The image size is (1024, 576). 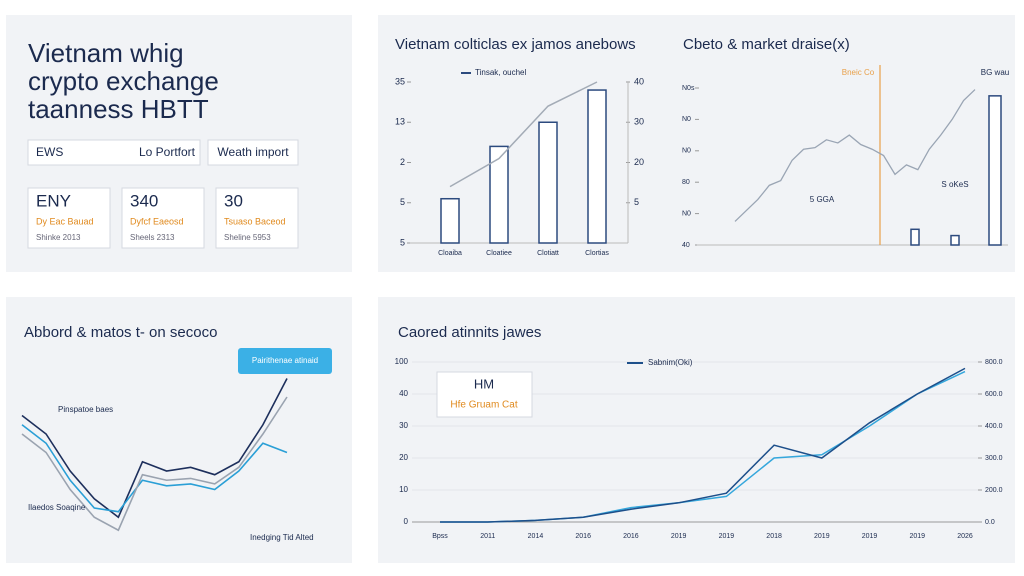 I want to click on kpi-label: Dy Eac Bauad, so click(x=65, y=221).